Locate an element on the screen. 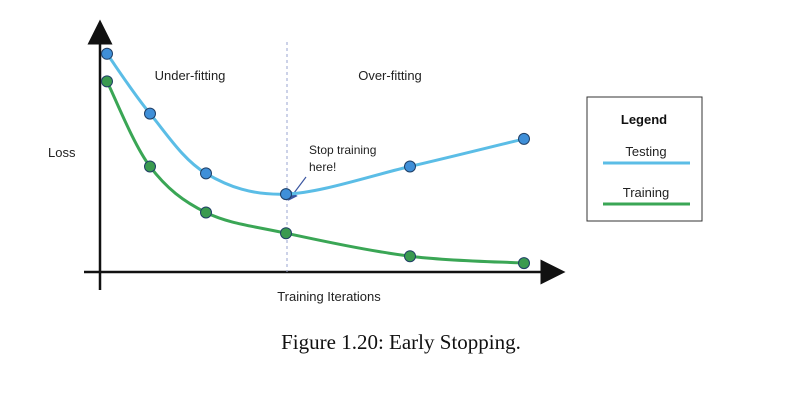  legend-box is located at coordinates (644, 159).